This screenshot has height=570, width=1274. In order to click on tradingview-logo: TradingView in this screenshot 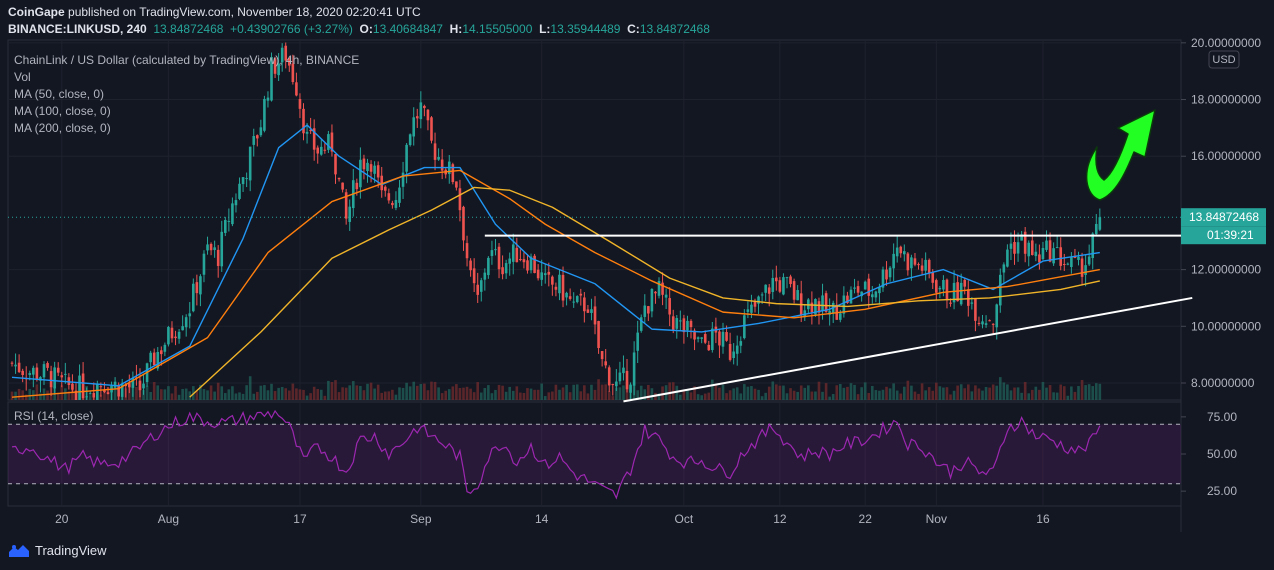, I will do `click(57, 550)`.